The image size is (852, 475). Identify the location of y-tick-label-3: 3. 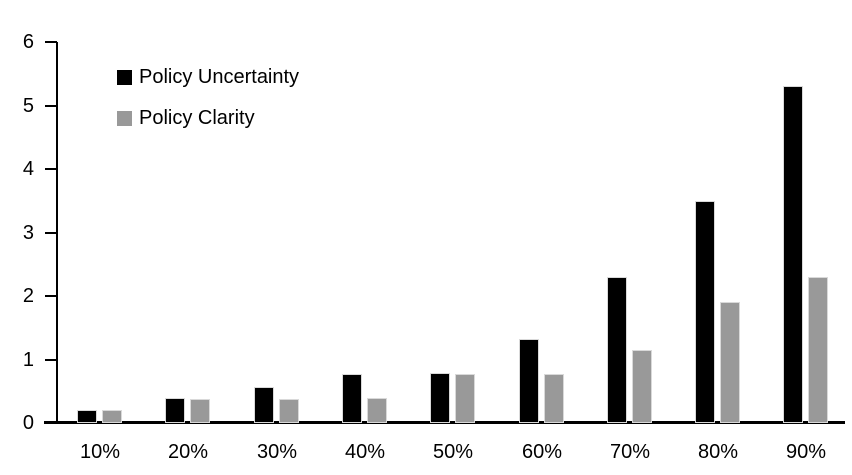
(28, 232).